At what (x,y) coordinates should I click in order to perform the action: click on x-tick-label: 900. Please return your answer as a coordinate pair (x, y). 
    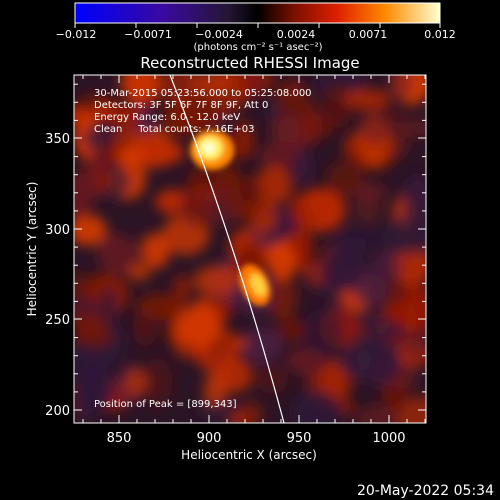
    Looking at the image, I should click on (209, 438).